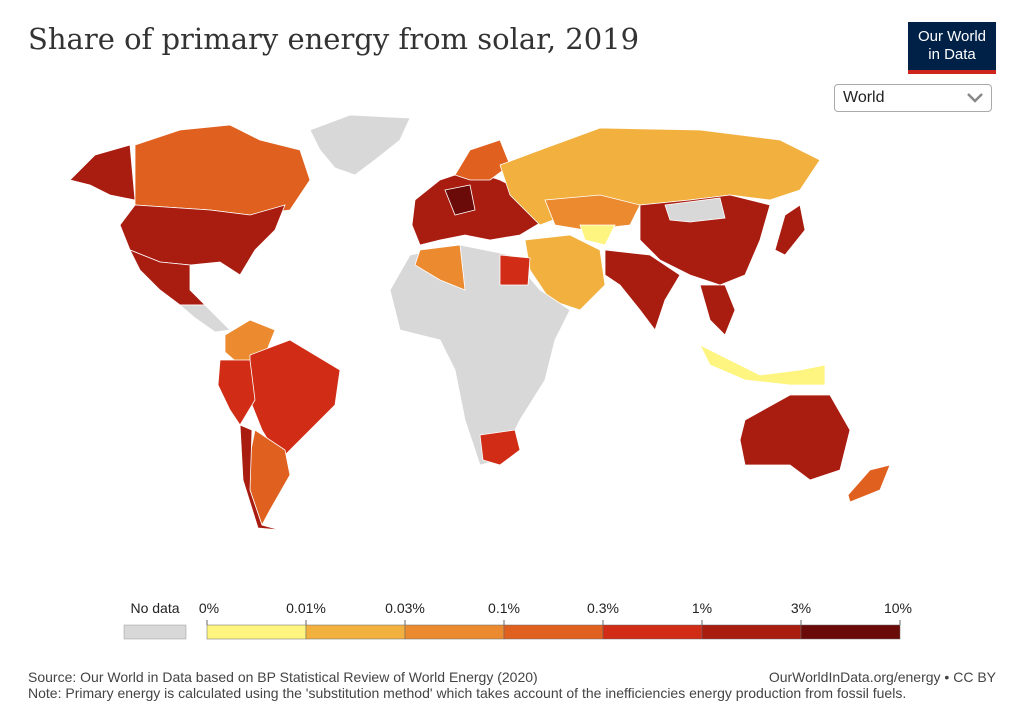  I want to click on legend-tick-label: 0%, so click(209, 608).